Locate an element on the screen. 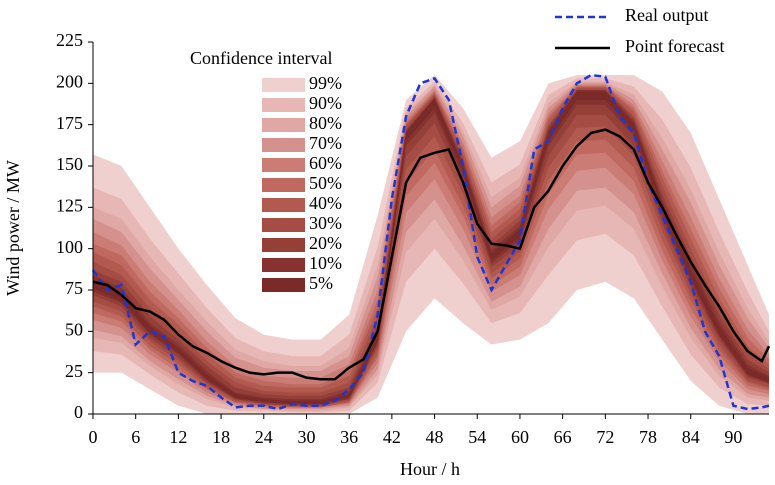 This screenshot has height=485, width=775. band-legend-label: 70% is located at coordinates (325, 143).